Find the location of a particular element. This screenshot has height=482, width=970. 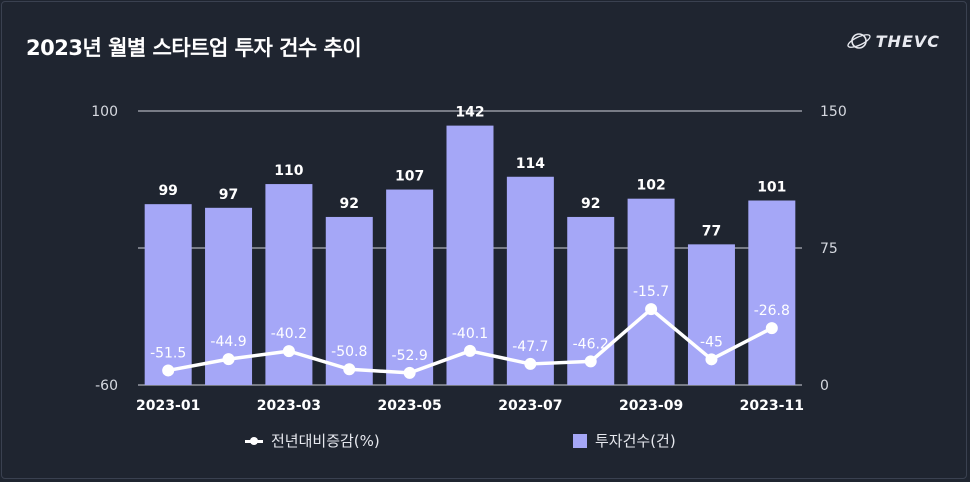

yoy-value-label: -26.8 is located at coordinates (772, 311).